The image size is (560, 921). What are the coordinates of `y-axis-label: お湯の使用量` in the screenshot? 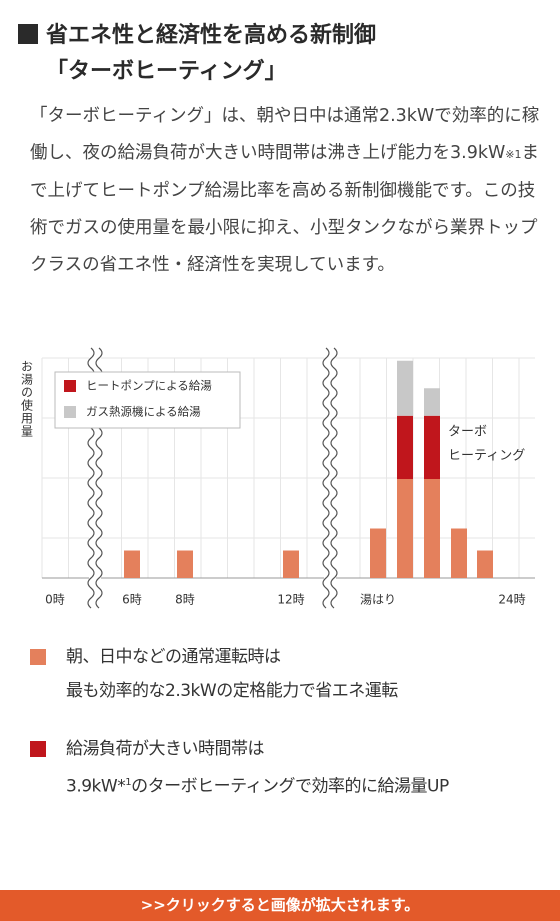 It's located at (27, 399).